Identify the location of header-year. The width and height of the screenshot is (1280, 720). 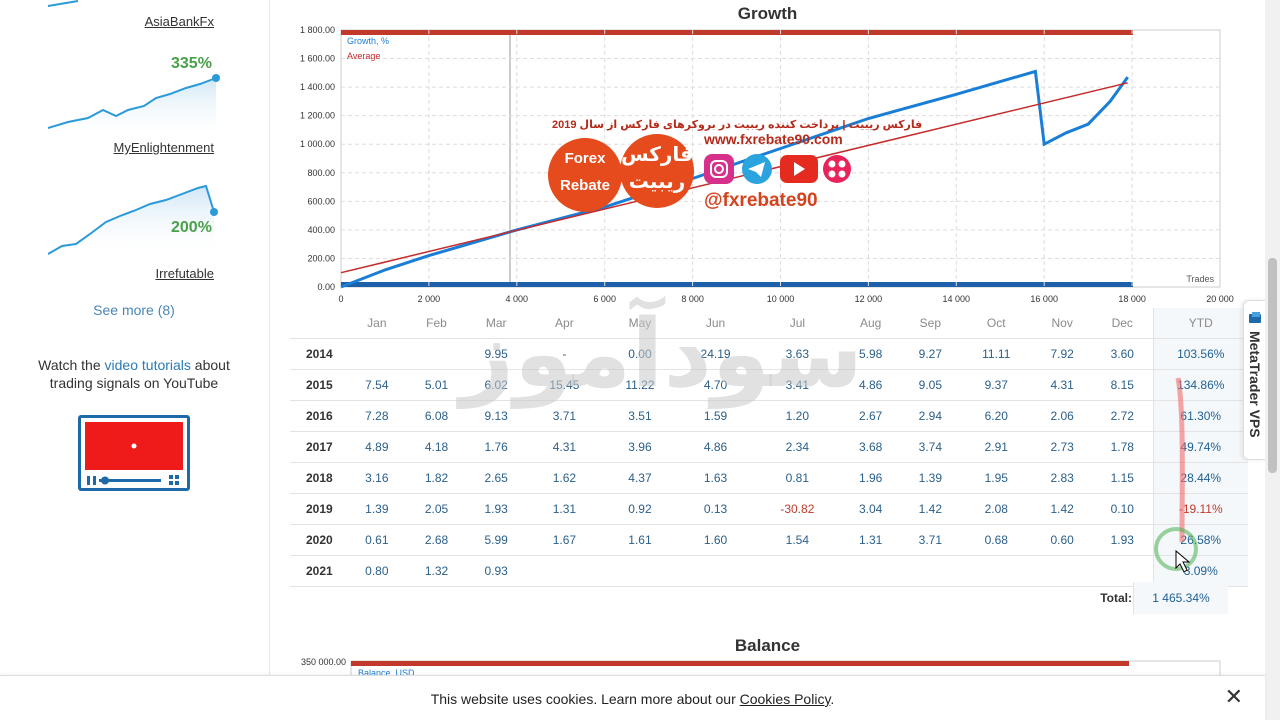
(318, 323).